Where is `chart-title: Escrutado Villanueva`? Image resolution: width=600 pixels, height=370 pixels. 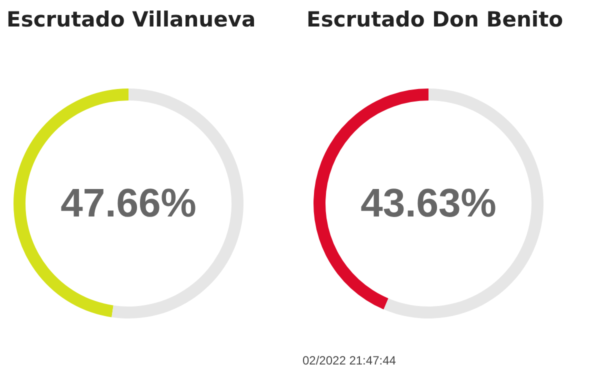
chart-title: Escrutado Villanueva is located at coordinates (131, 20).